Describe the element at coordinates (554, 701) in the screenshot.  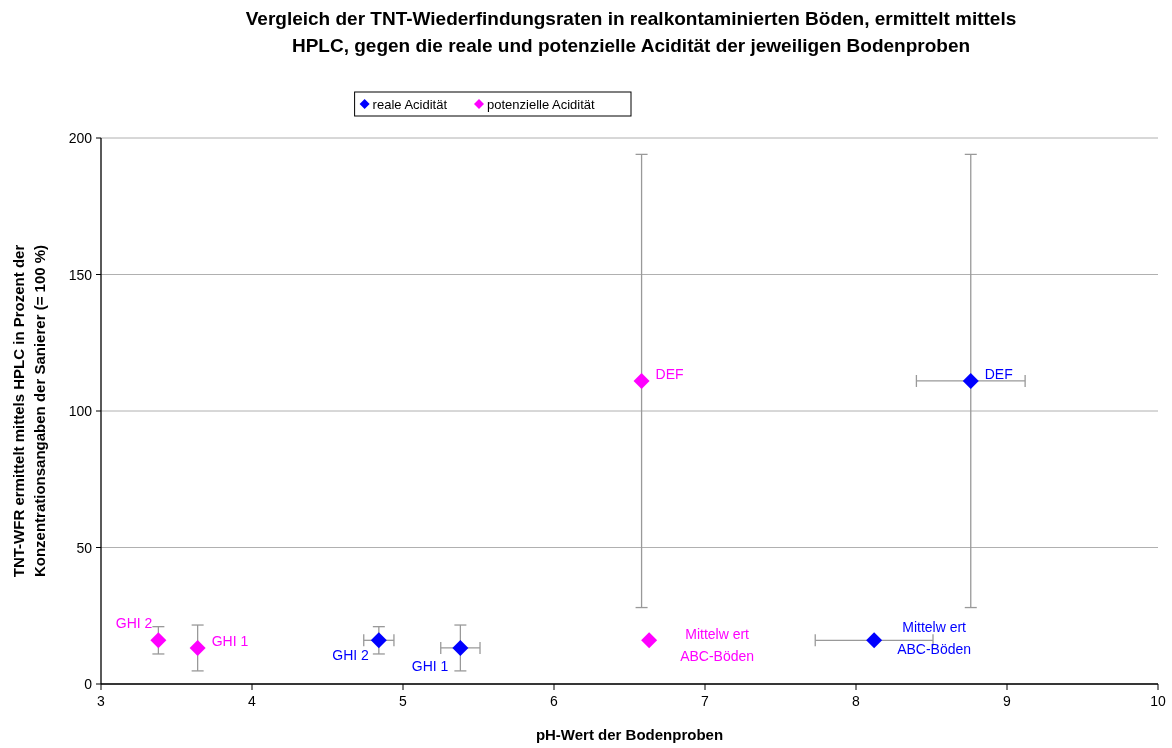
I see `x-tick-label: 6` at that location.